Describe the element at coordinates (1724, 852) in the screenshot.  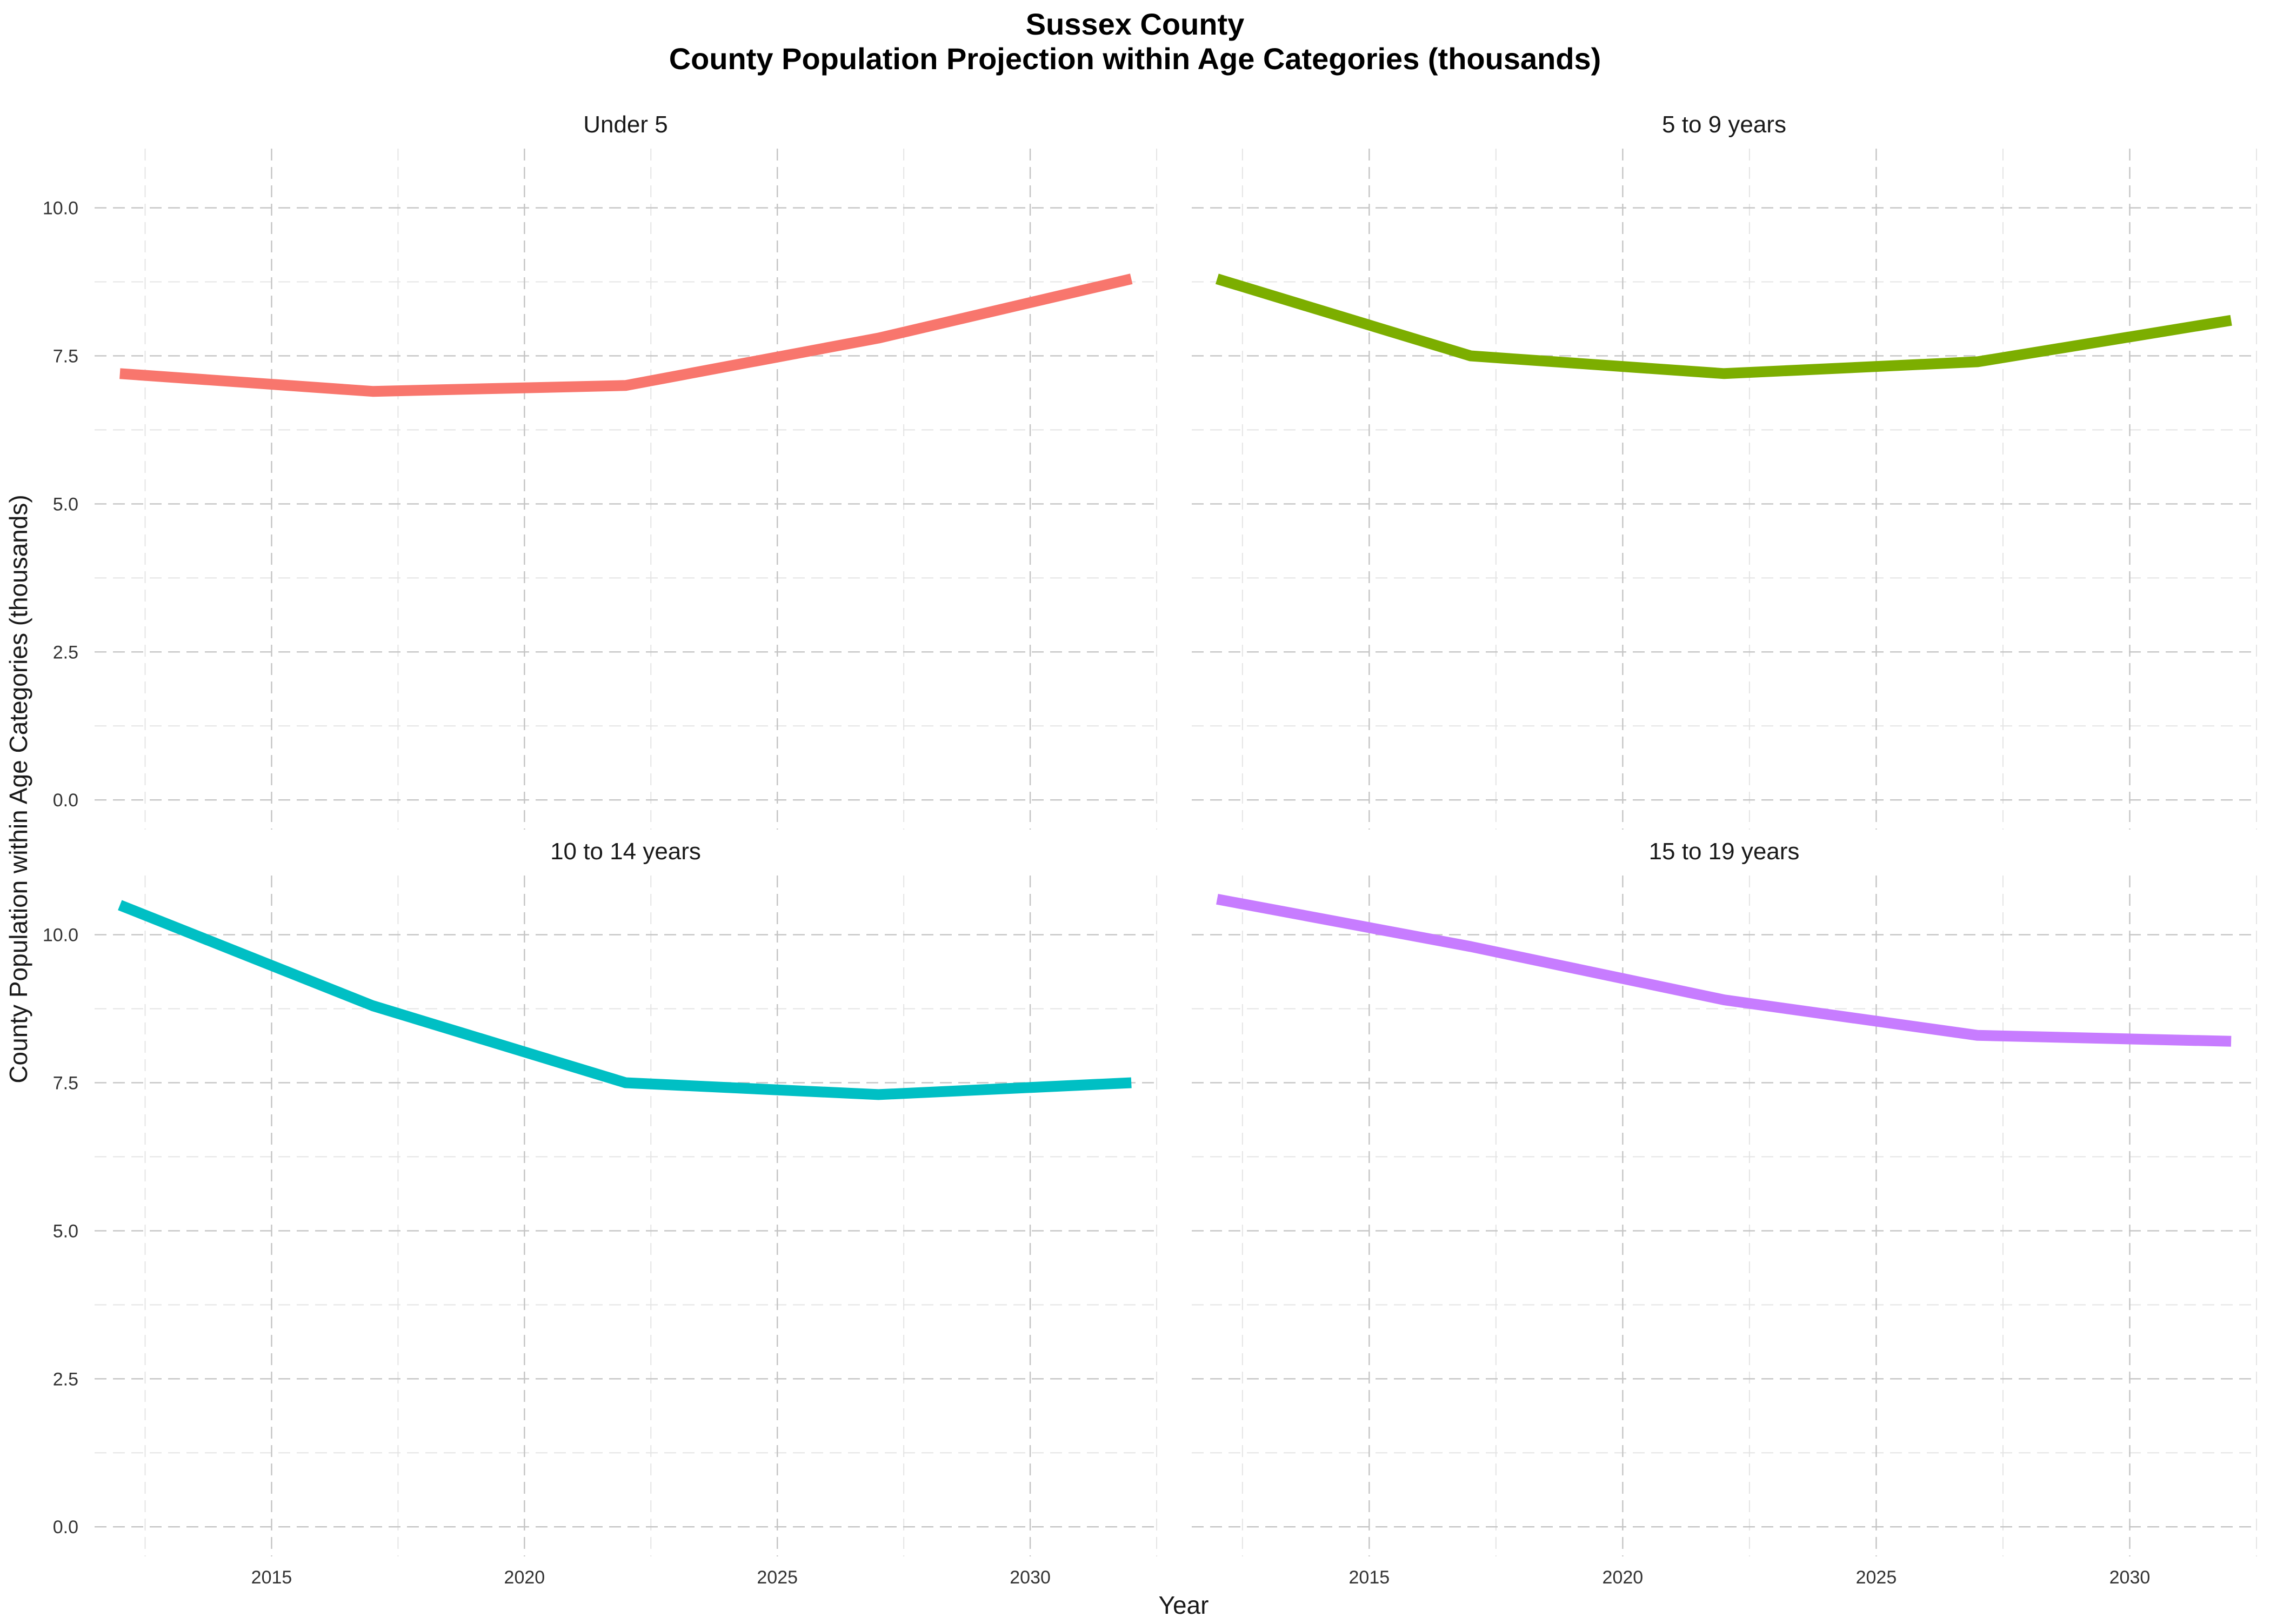
I see `facet-title: 15 to 19 years` at that location.